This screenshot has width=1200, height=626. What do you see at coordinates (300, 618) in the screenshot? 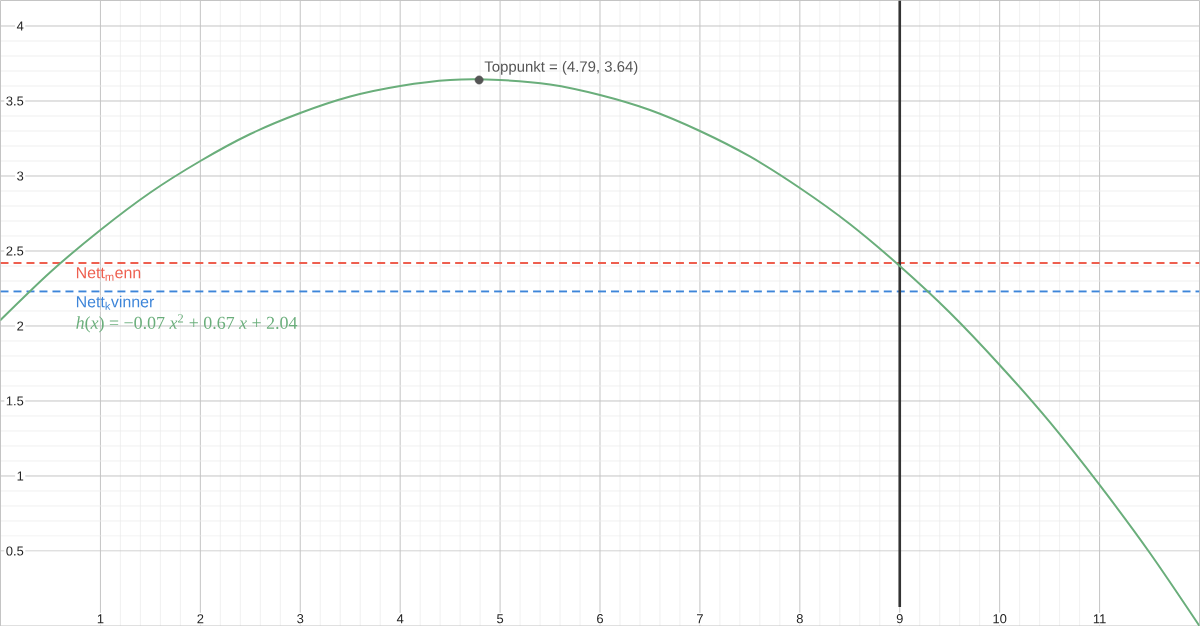
I see `x-tick-label: 3` at bounding box center [300, 618].